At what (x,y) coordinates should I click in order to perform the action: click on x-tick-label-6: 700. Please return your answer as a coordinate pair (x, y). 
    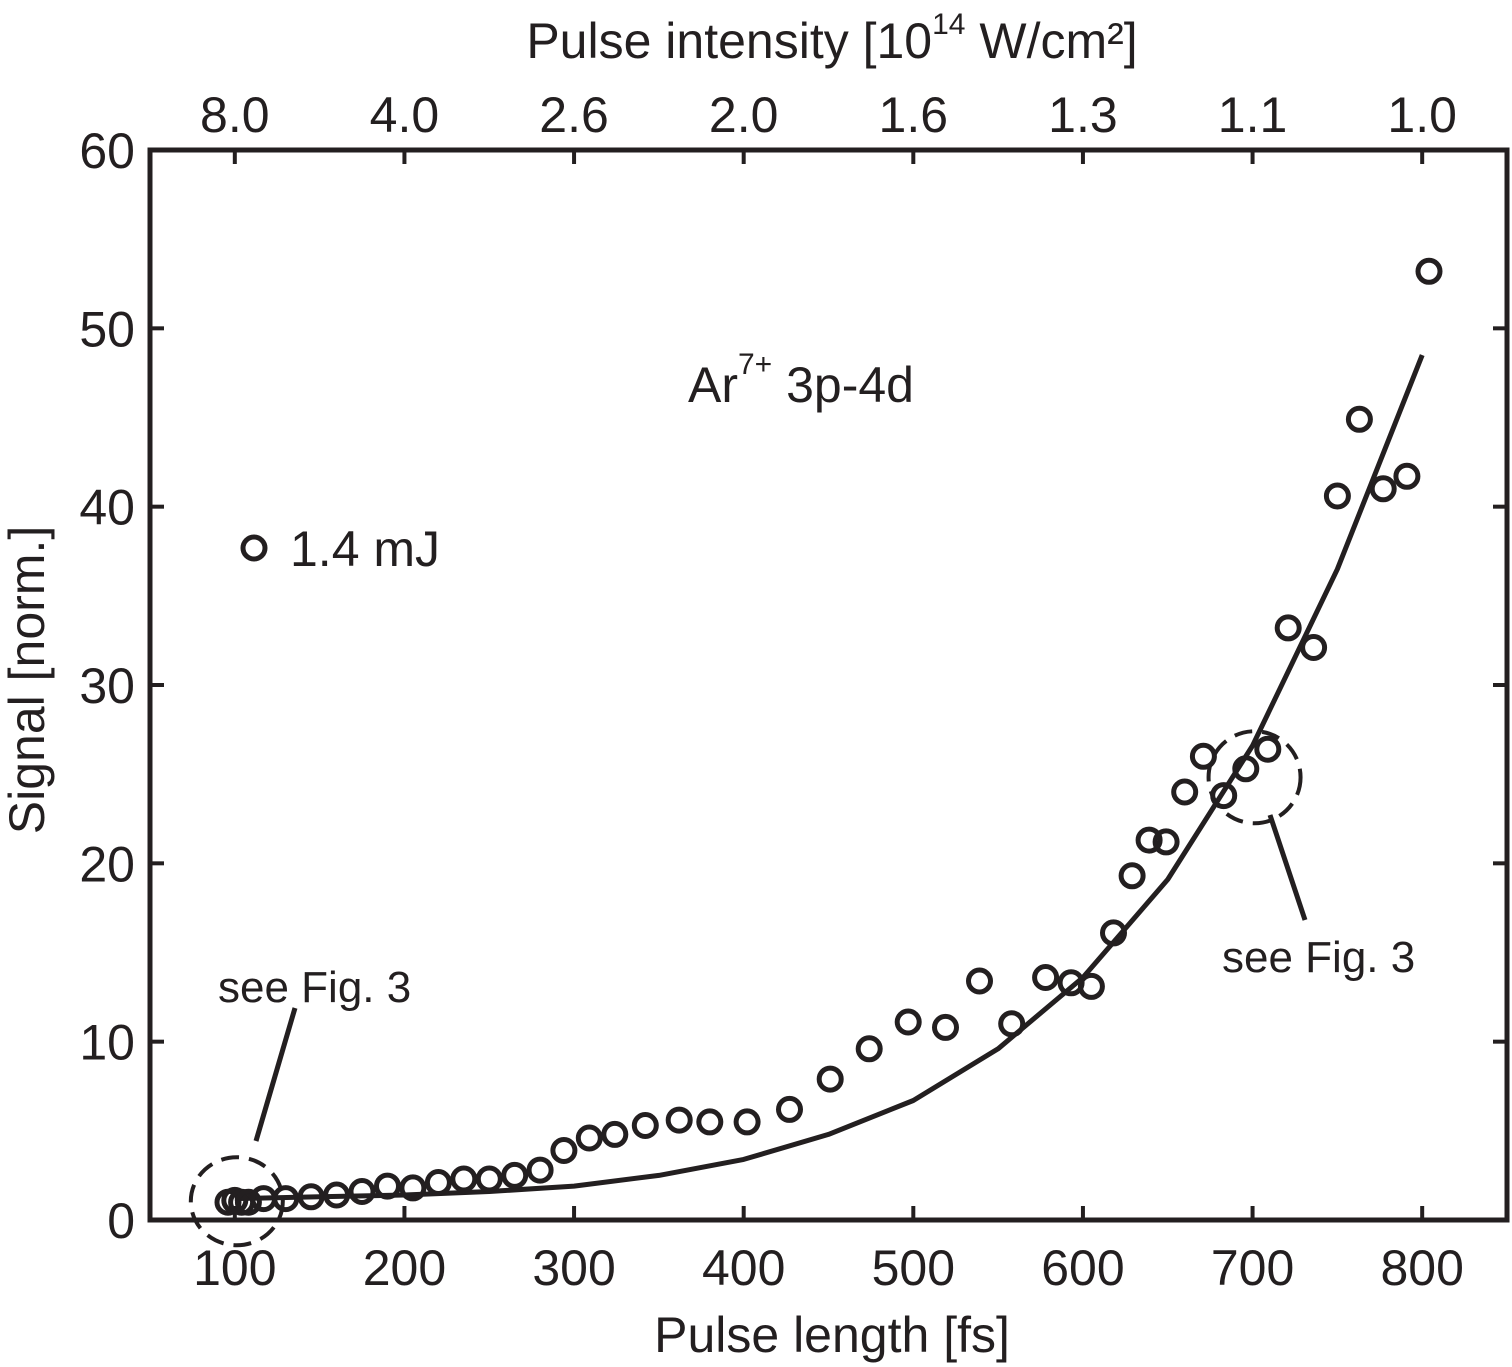
    Looking at the image, I should click on (1252, 1268).